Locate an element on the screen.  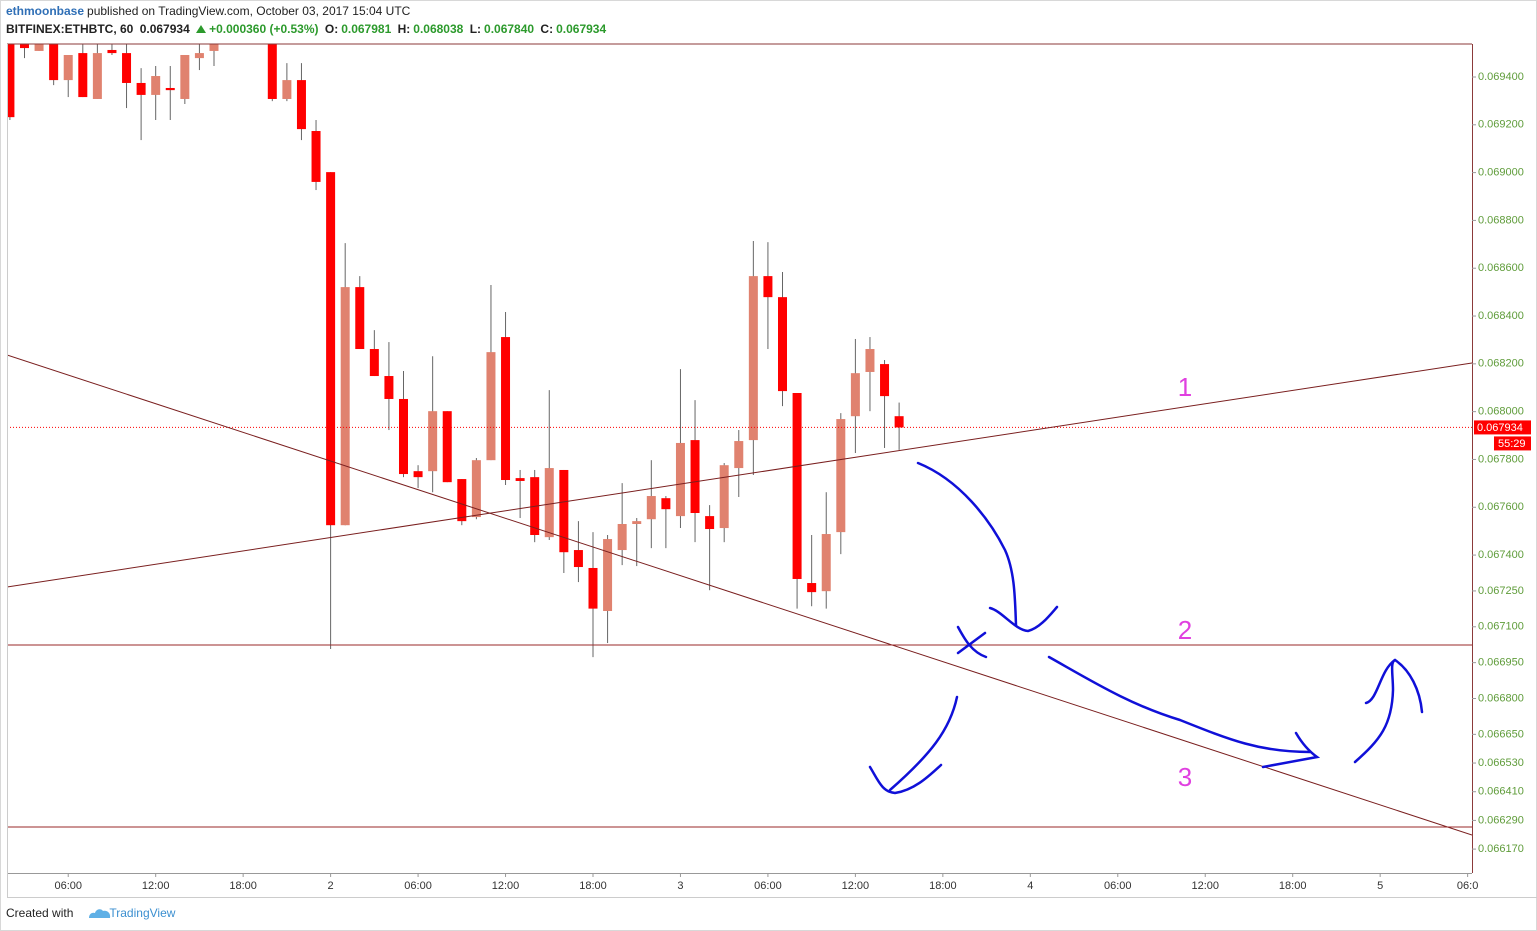
brand: TradingView is located at coordinates (142, 913).